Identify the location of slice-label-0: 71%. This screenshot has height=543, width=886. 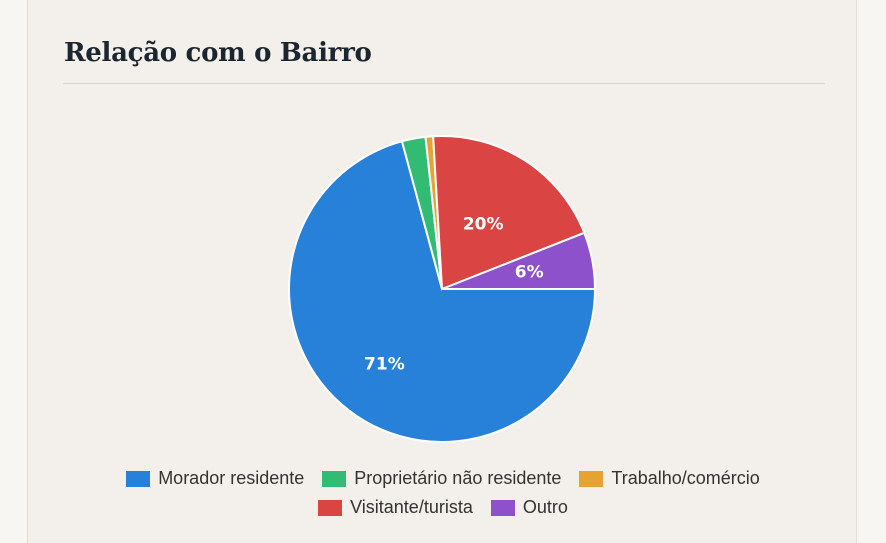
(384, 364).